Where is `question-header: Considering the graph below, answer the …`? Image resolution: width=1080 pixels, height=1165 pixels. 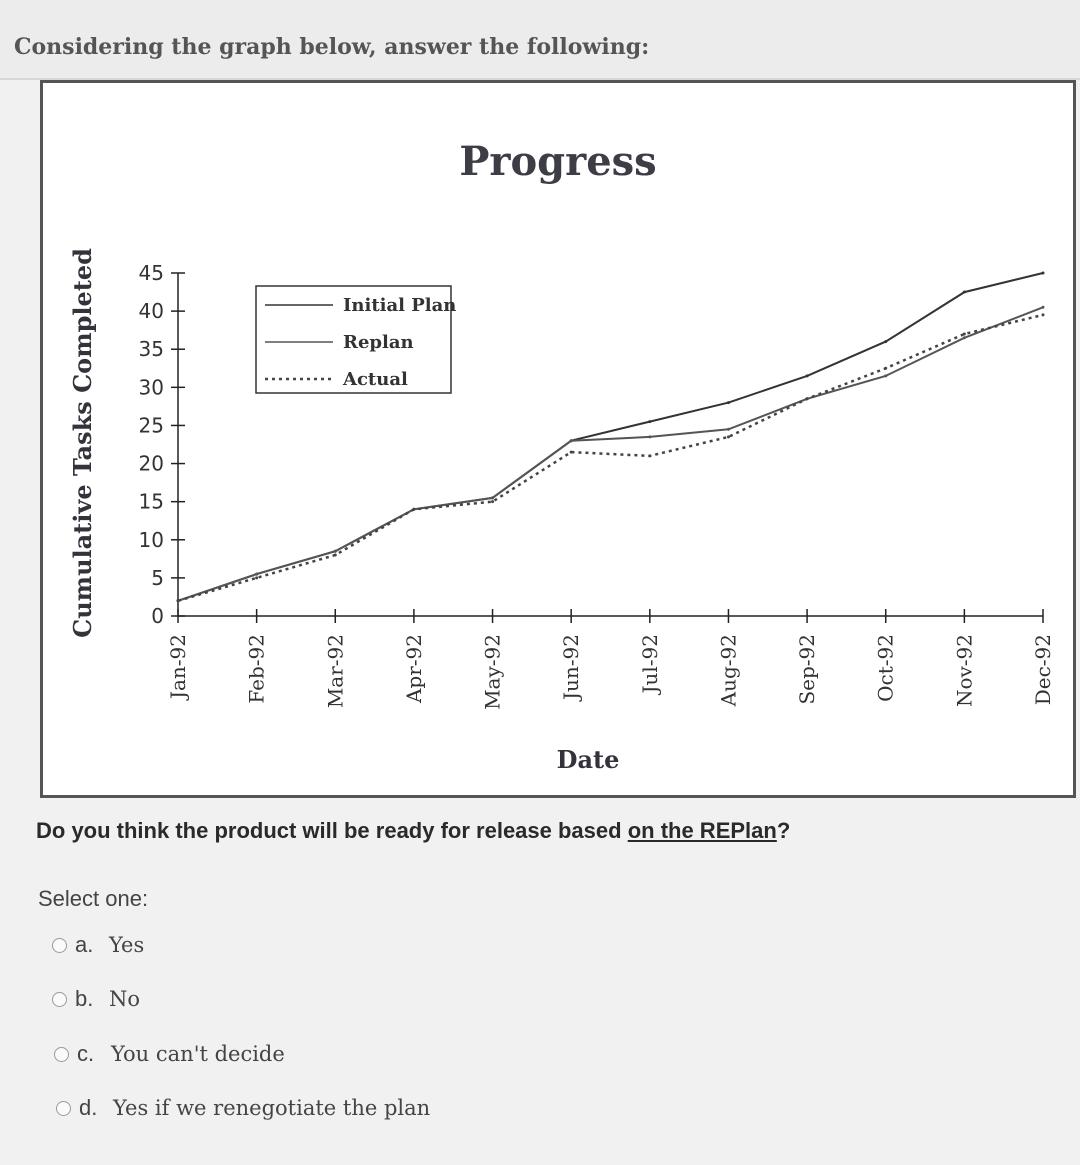
question-header: Considering the graph below, answer the … is located at coordinates (540, 40).